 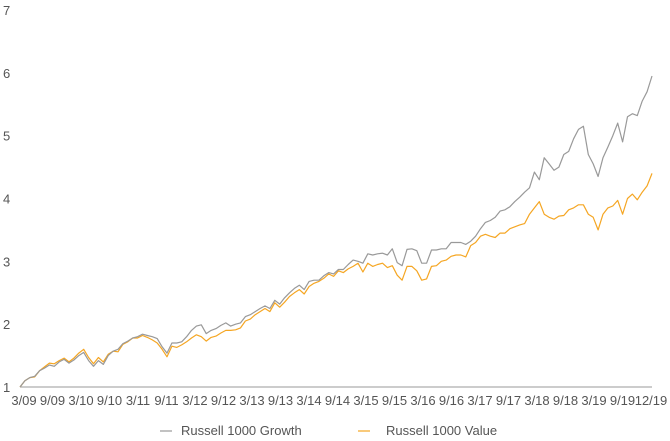 What do you see at coordinates (394, 400) in the screenshot?
I see `x-tick-label: 9/15` at bounding box center [394, 400].